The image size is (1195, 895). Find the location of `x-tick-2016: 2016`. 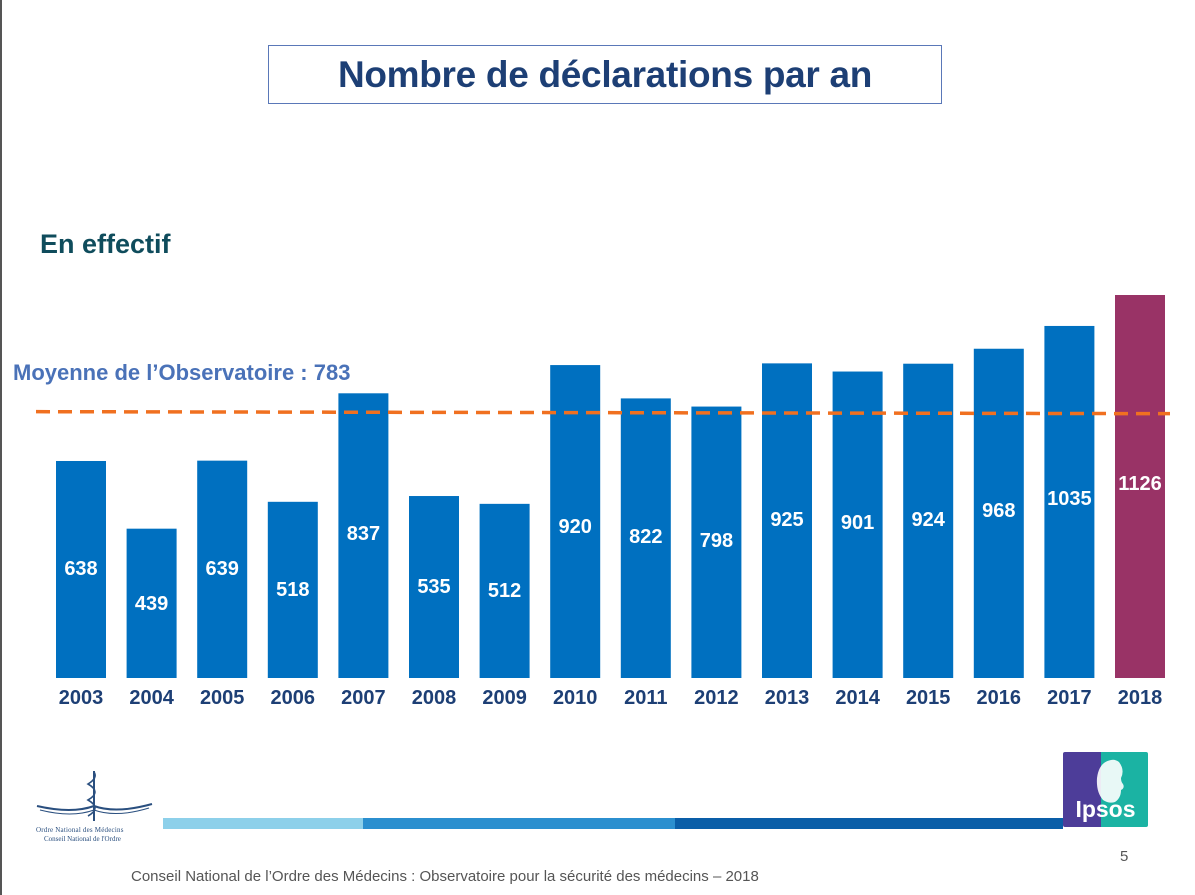

x-tick-2016: 2016 is located at coordinates (999, 698).